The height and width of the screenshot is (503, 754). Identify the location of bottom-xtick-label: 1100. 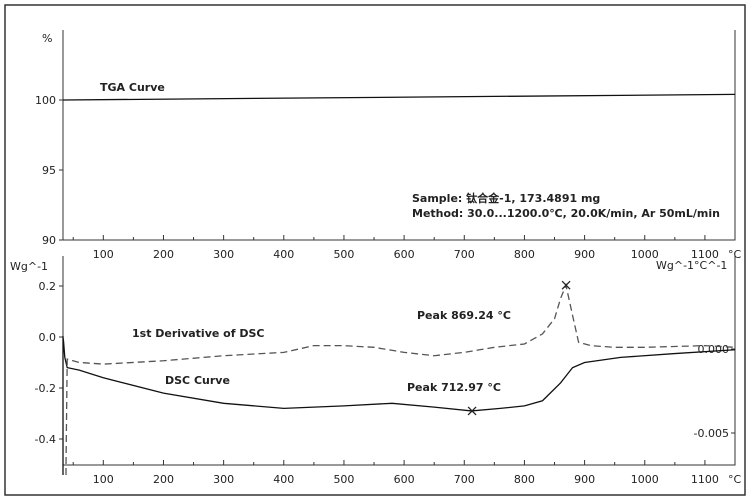
(705, 479).